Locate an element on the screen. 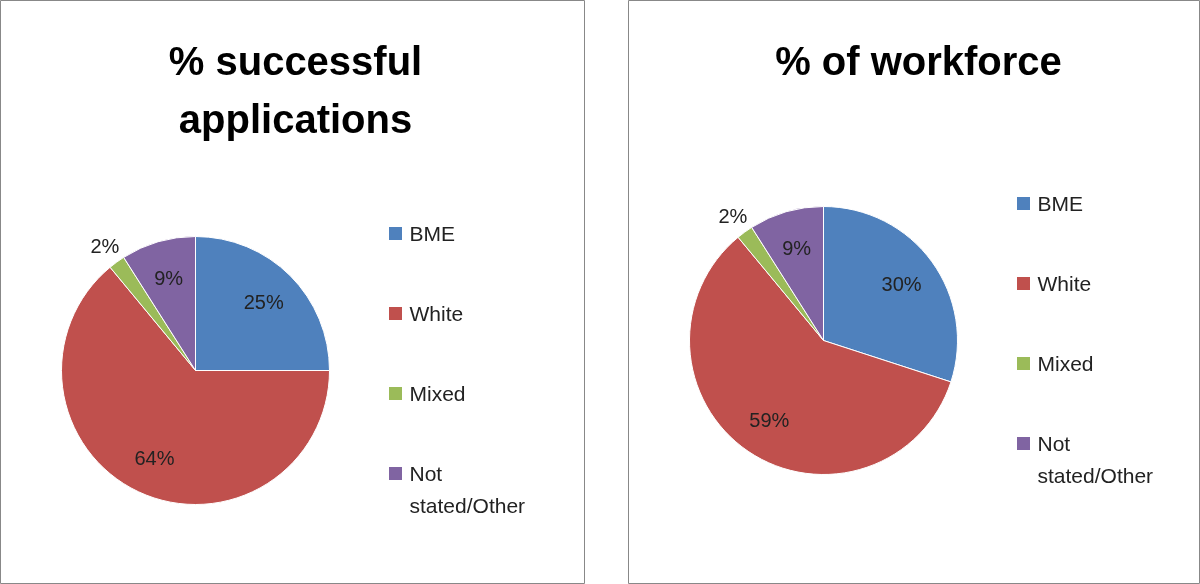 Image resolution: width=1200 pixels, height=584 pixels. chart-title: % of workforce is located at coordinates (918, 60).